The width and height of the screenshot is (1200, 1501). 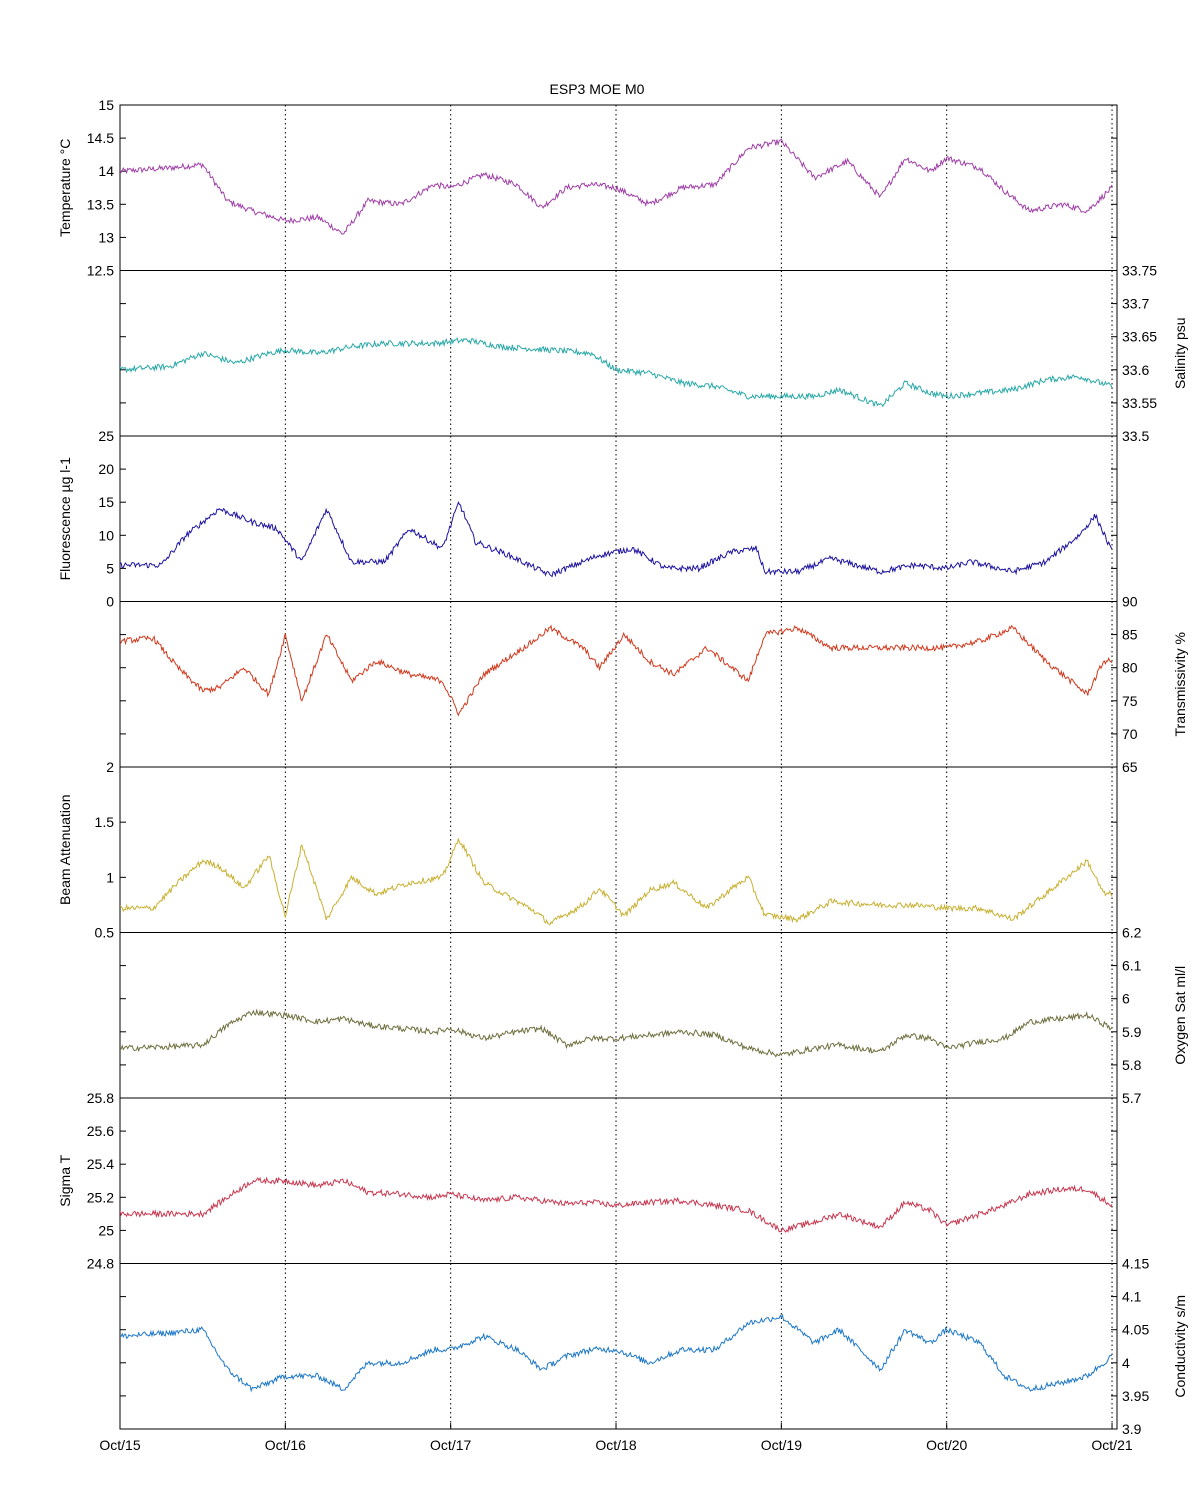 I want to click on conductivity-ytick-label: 3.95, so click(x=1135, y=1396).